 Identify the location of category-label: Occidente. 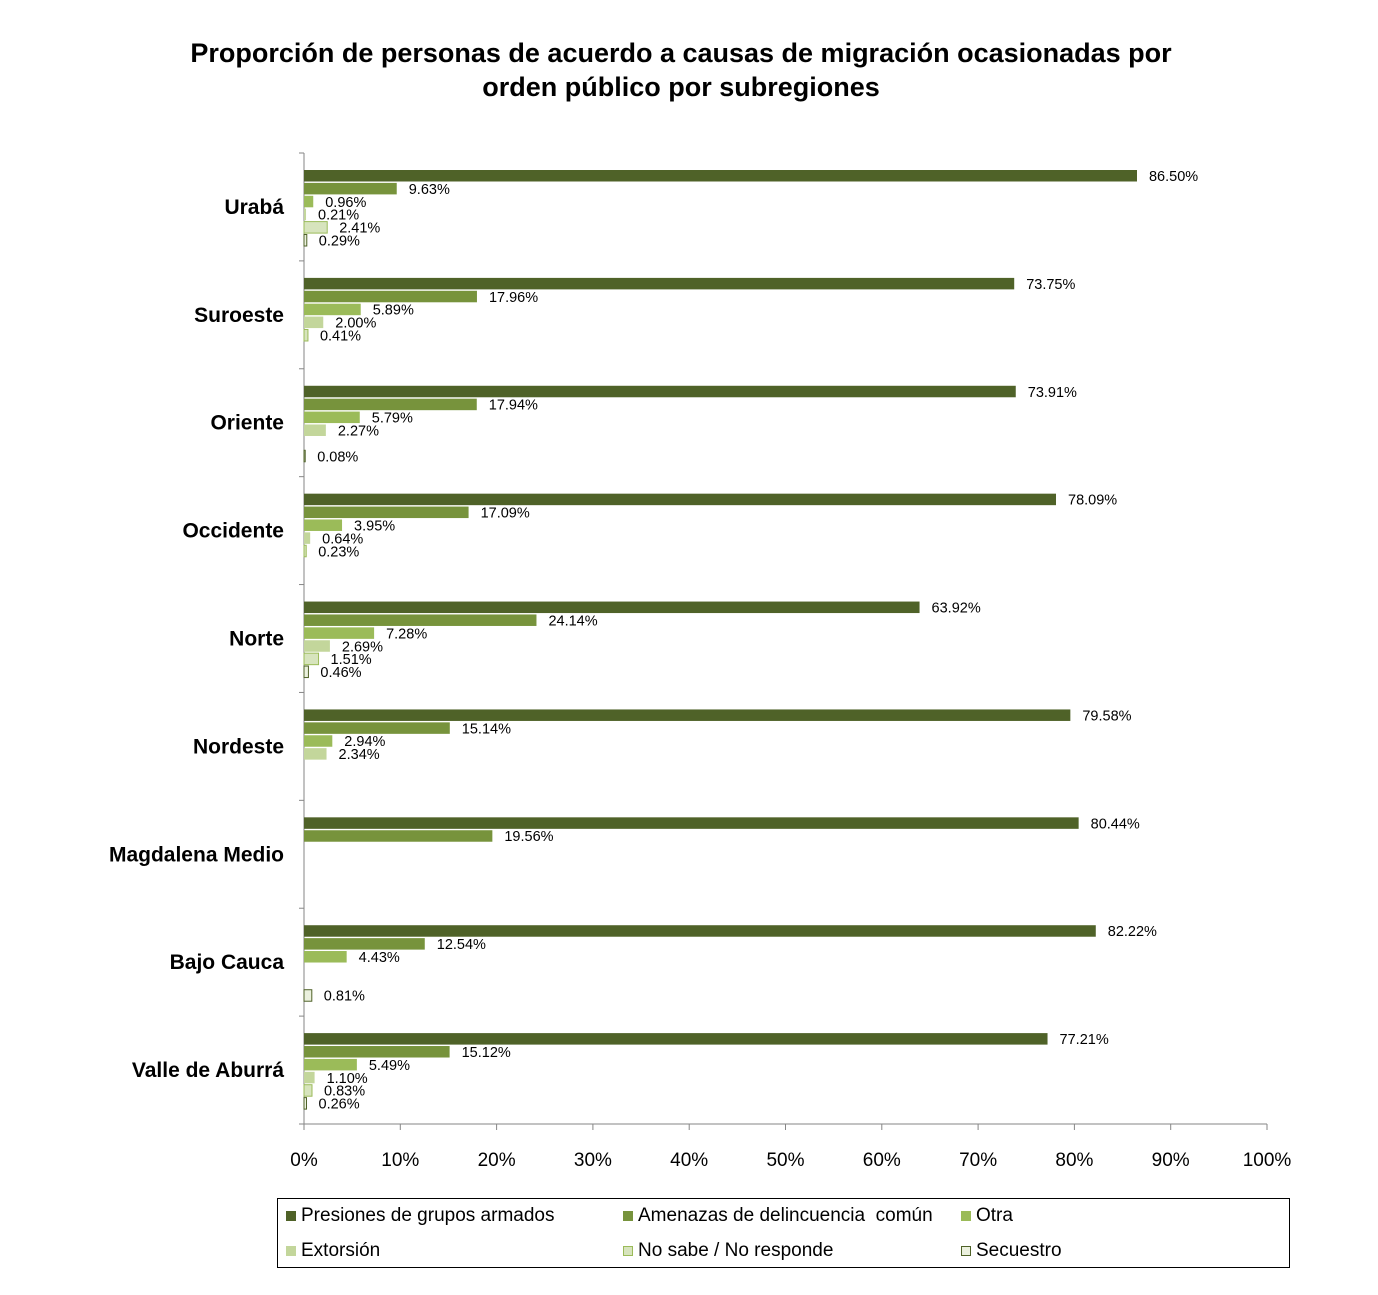
(233, 531).